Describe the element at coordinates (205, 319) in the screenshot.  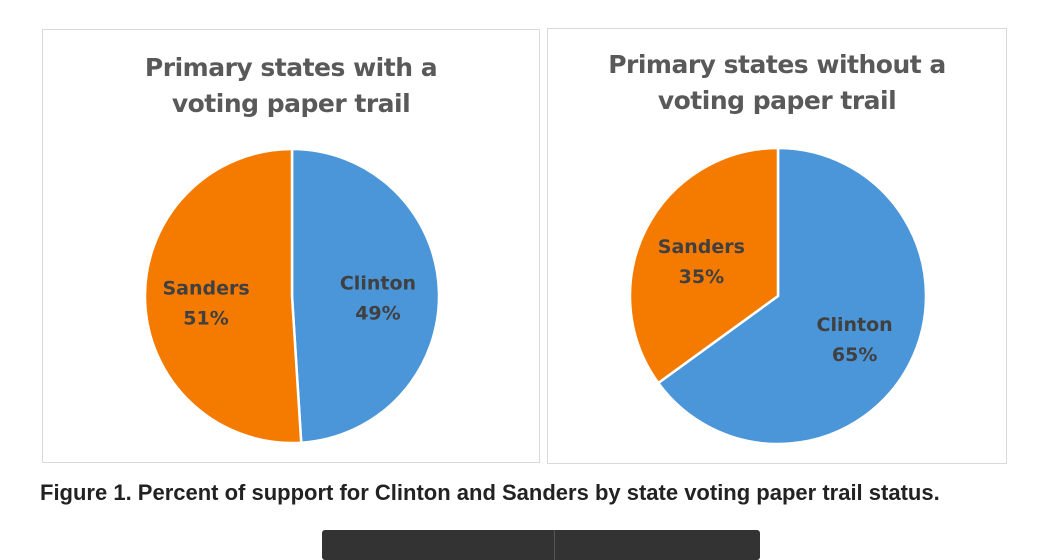
I see `slice-label-value: 51%` at that location.